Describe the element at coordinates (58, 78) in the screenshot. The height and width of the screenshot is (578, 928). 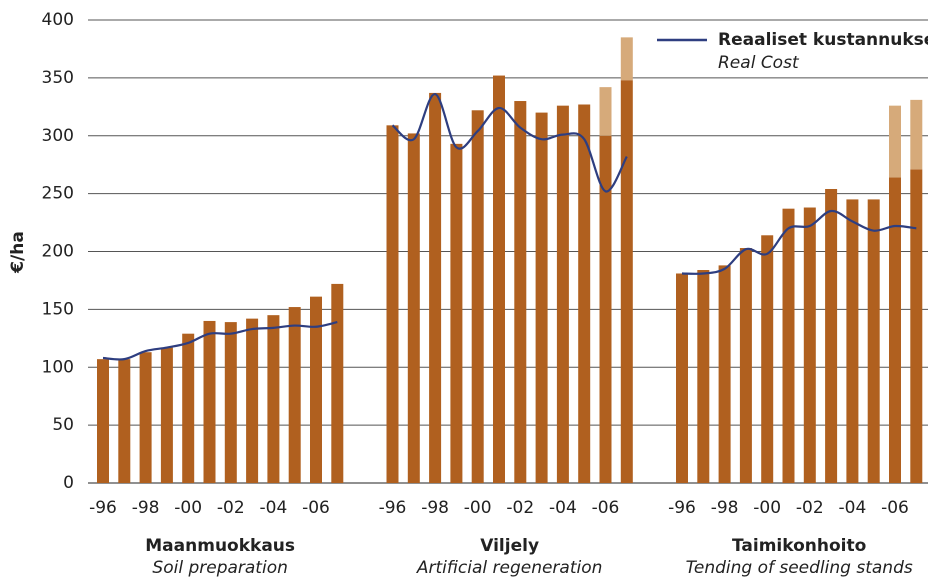
I see `y-tick-label: 350` at that location.